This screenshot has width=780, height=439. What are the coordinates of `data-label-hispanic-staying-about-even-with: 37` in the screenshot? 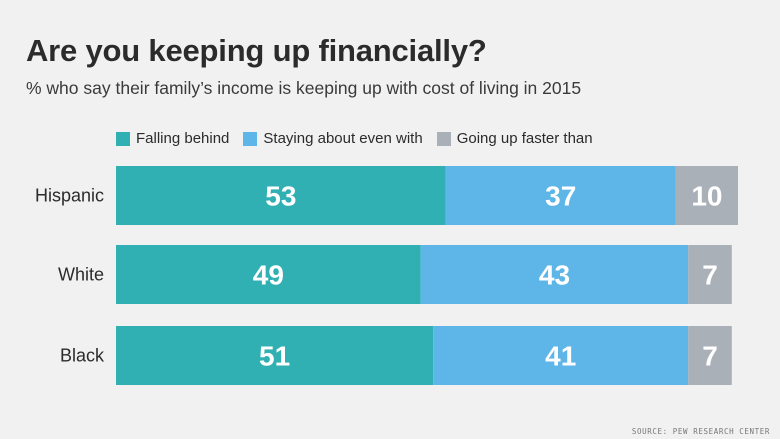 It's located at (560, 196).